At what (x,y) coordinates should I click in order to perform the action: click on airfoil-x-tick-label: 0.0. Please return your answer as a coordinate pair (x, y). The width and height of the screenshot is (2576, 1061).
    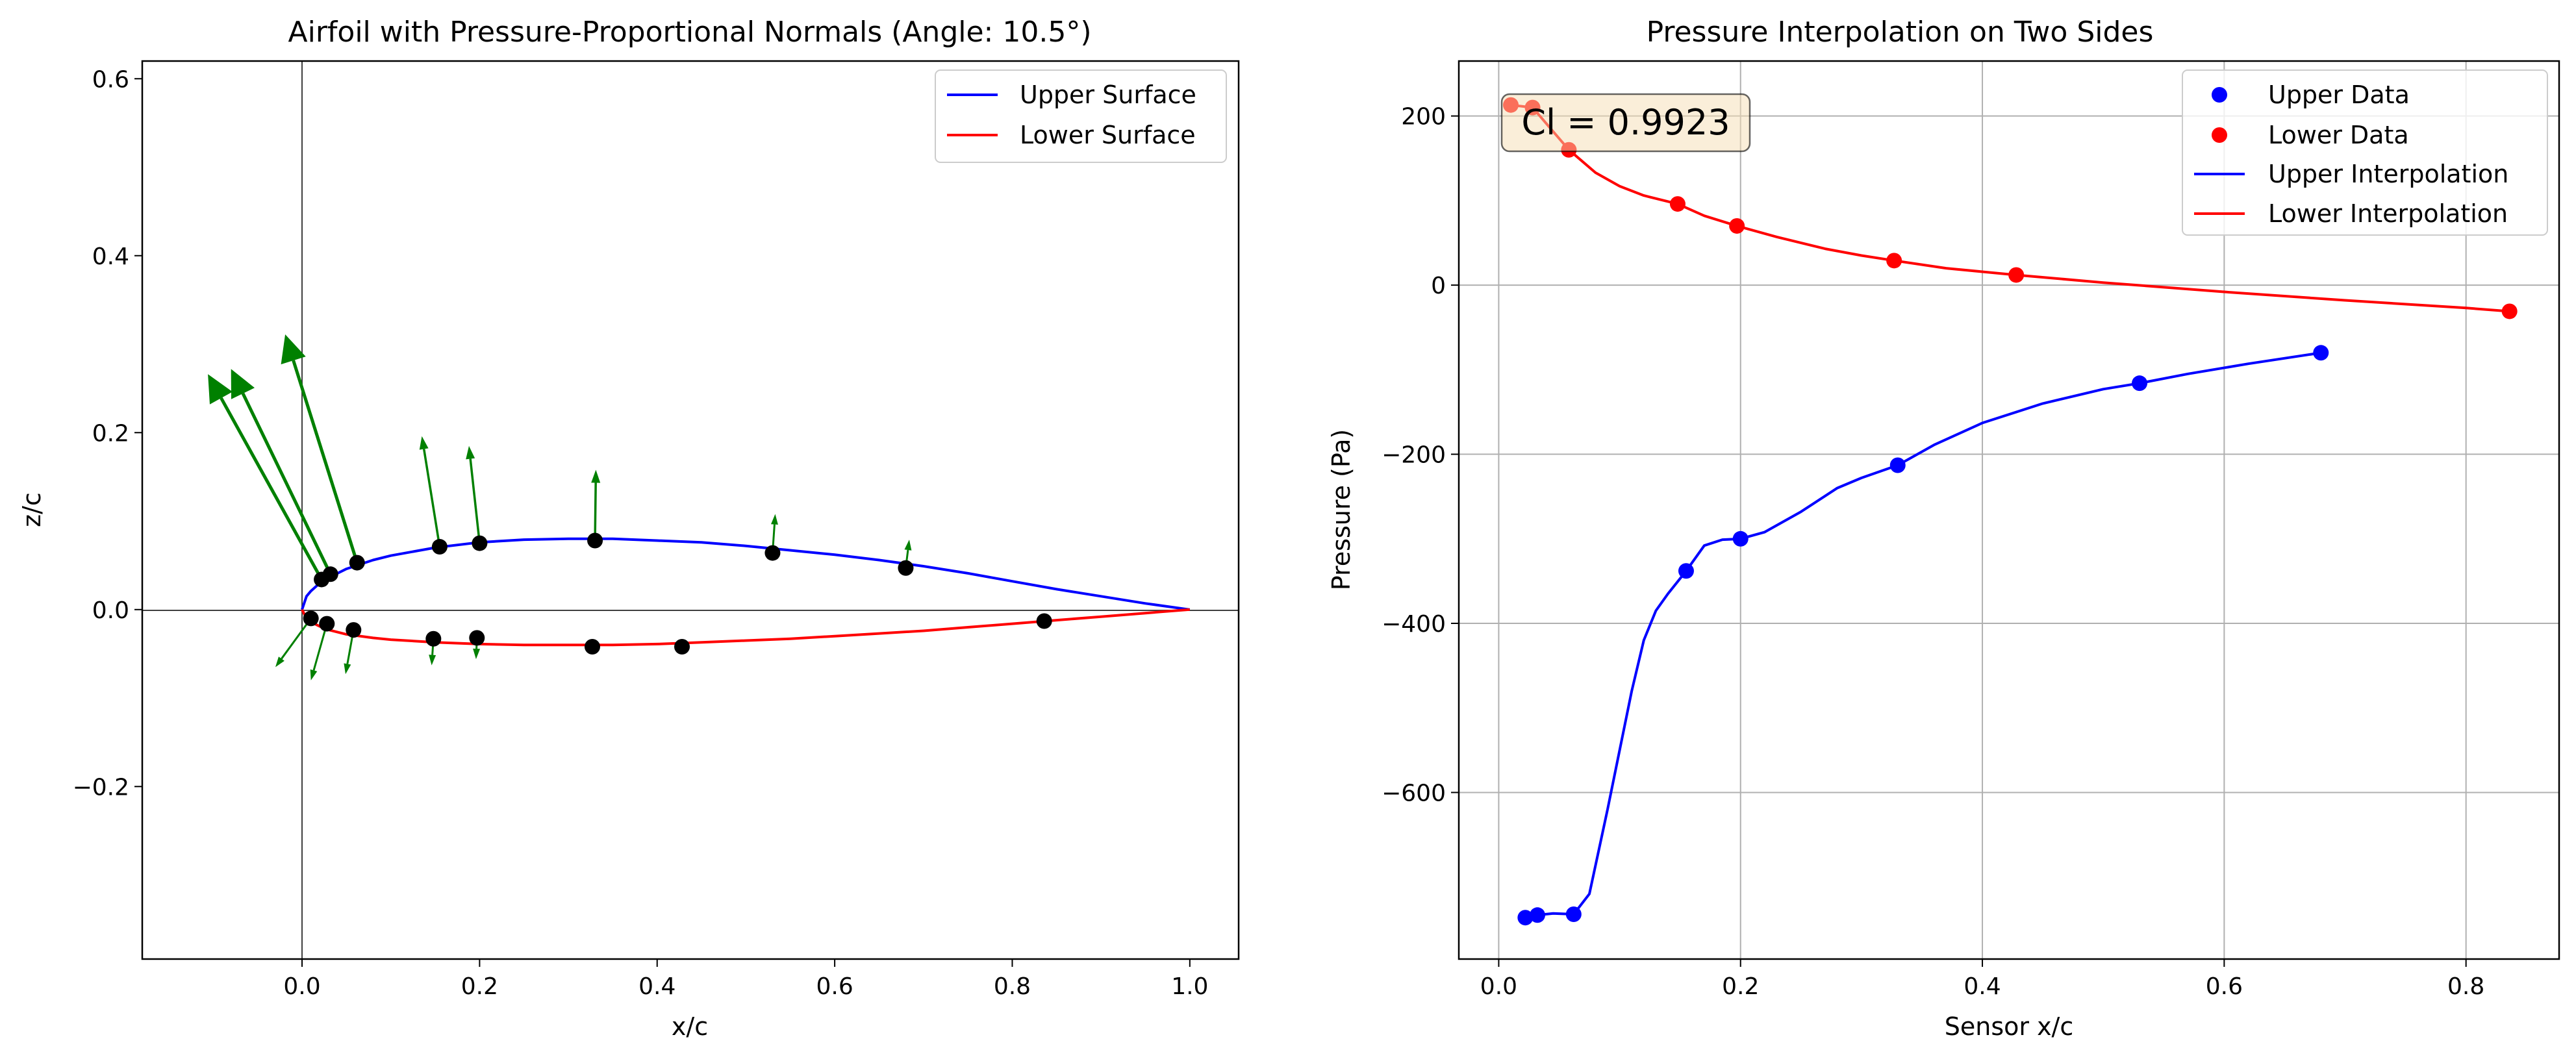
    Looking at the image, I should click on (301, 986).